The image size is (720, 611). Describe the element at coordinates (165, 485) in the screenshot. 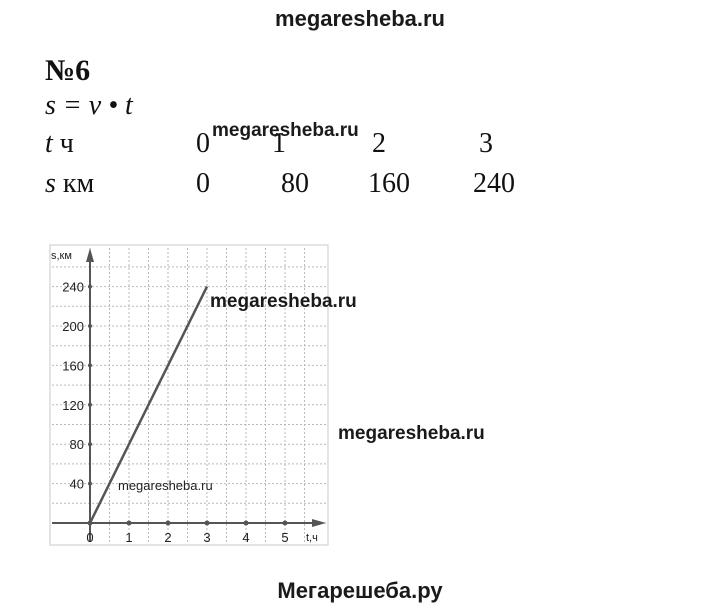

I see `watermark-chart-small: megaresheba.ru` at that location.